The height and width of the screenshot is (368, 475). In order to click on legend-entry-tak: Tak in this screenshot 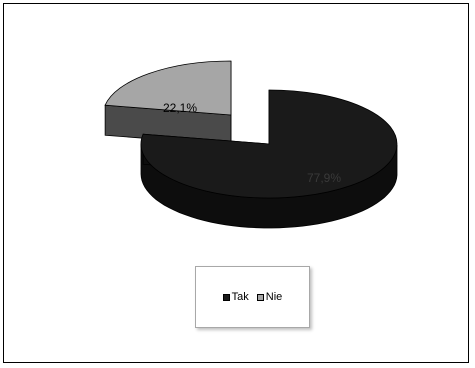, I will do `click(235, 297)`.